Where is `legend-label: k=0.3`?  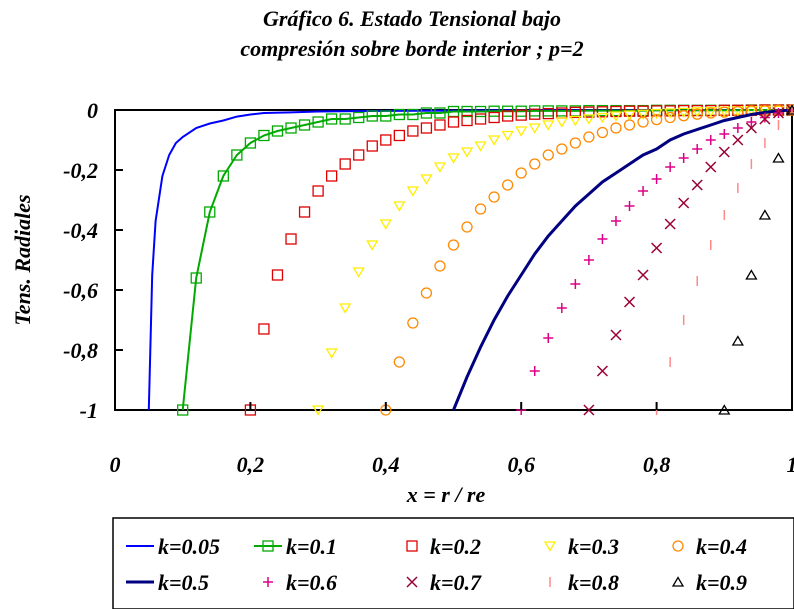 legend-label: k=0.3 is located at coordinates (593, 546).